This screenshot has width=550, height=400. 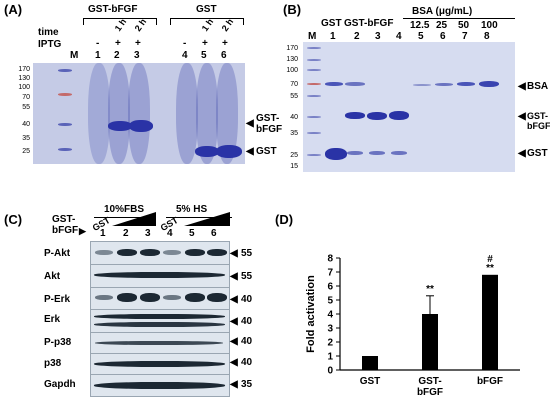 I want to click on y-tick-label: 6, so click(x=330, y=287).